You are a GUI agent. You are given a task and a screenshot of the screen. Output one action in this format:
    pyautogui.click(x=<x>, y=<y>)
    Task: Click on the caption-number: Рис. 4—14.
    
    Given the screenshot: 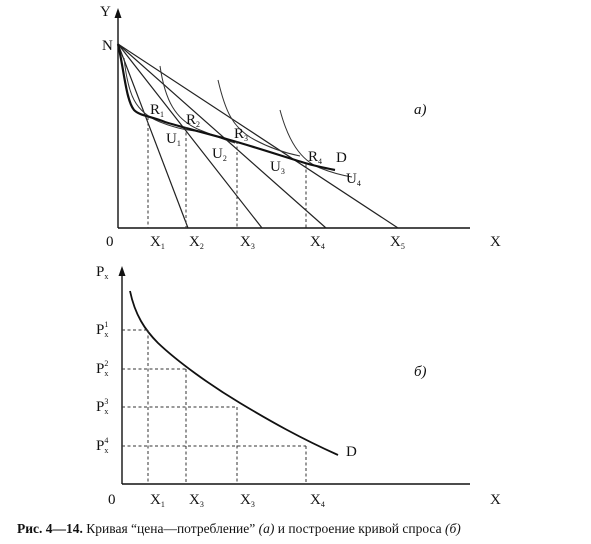 What is the action you would take?
    pyautogui.click(x=50, y=528)
    